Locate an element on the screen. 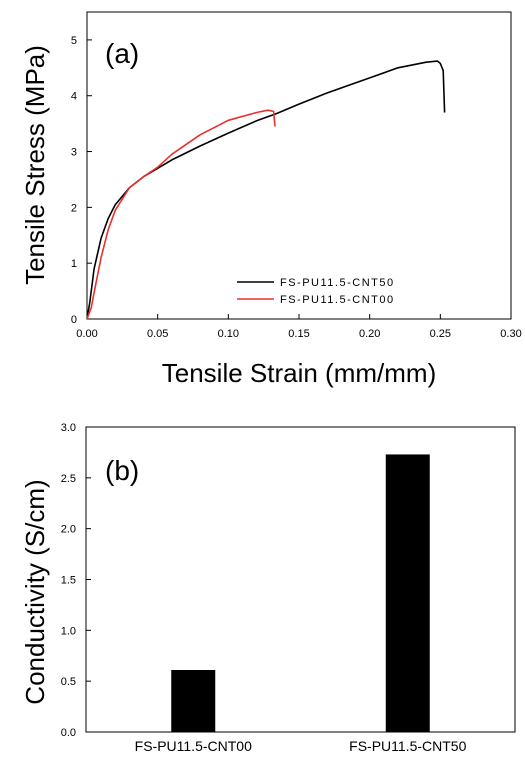 The height and width of the screenshot is (758, 525). y-tick-label-b: 1.0 is located at coordinates (68, 631).